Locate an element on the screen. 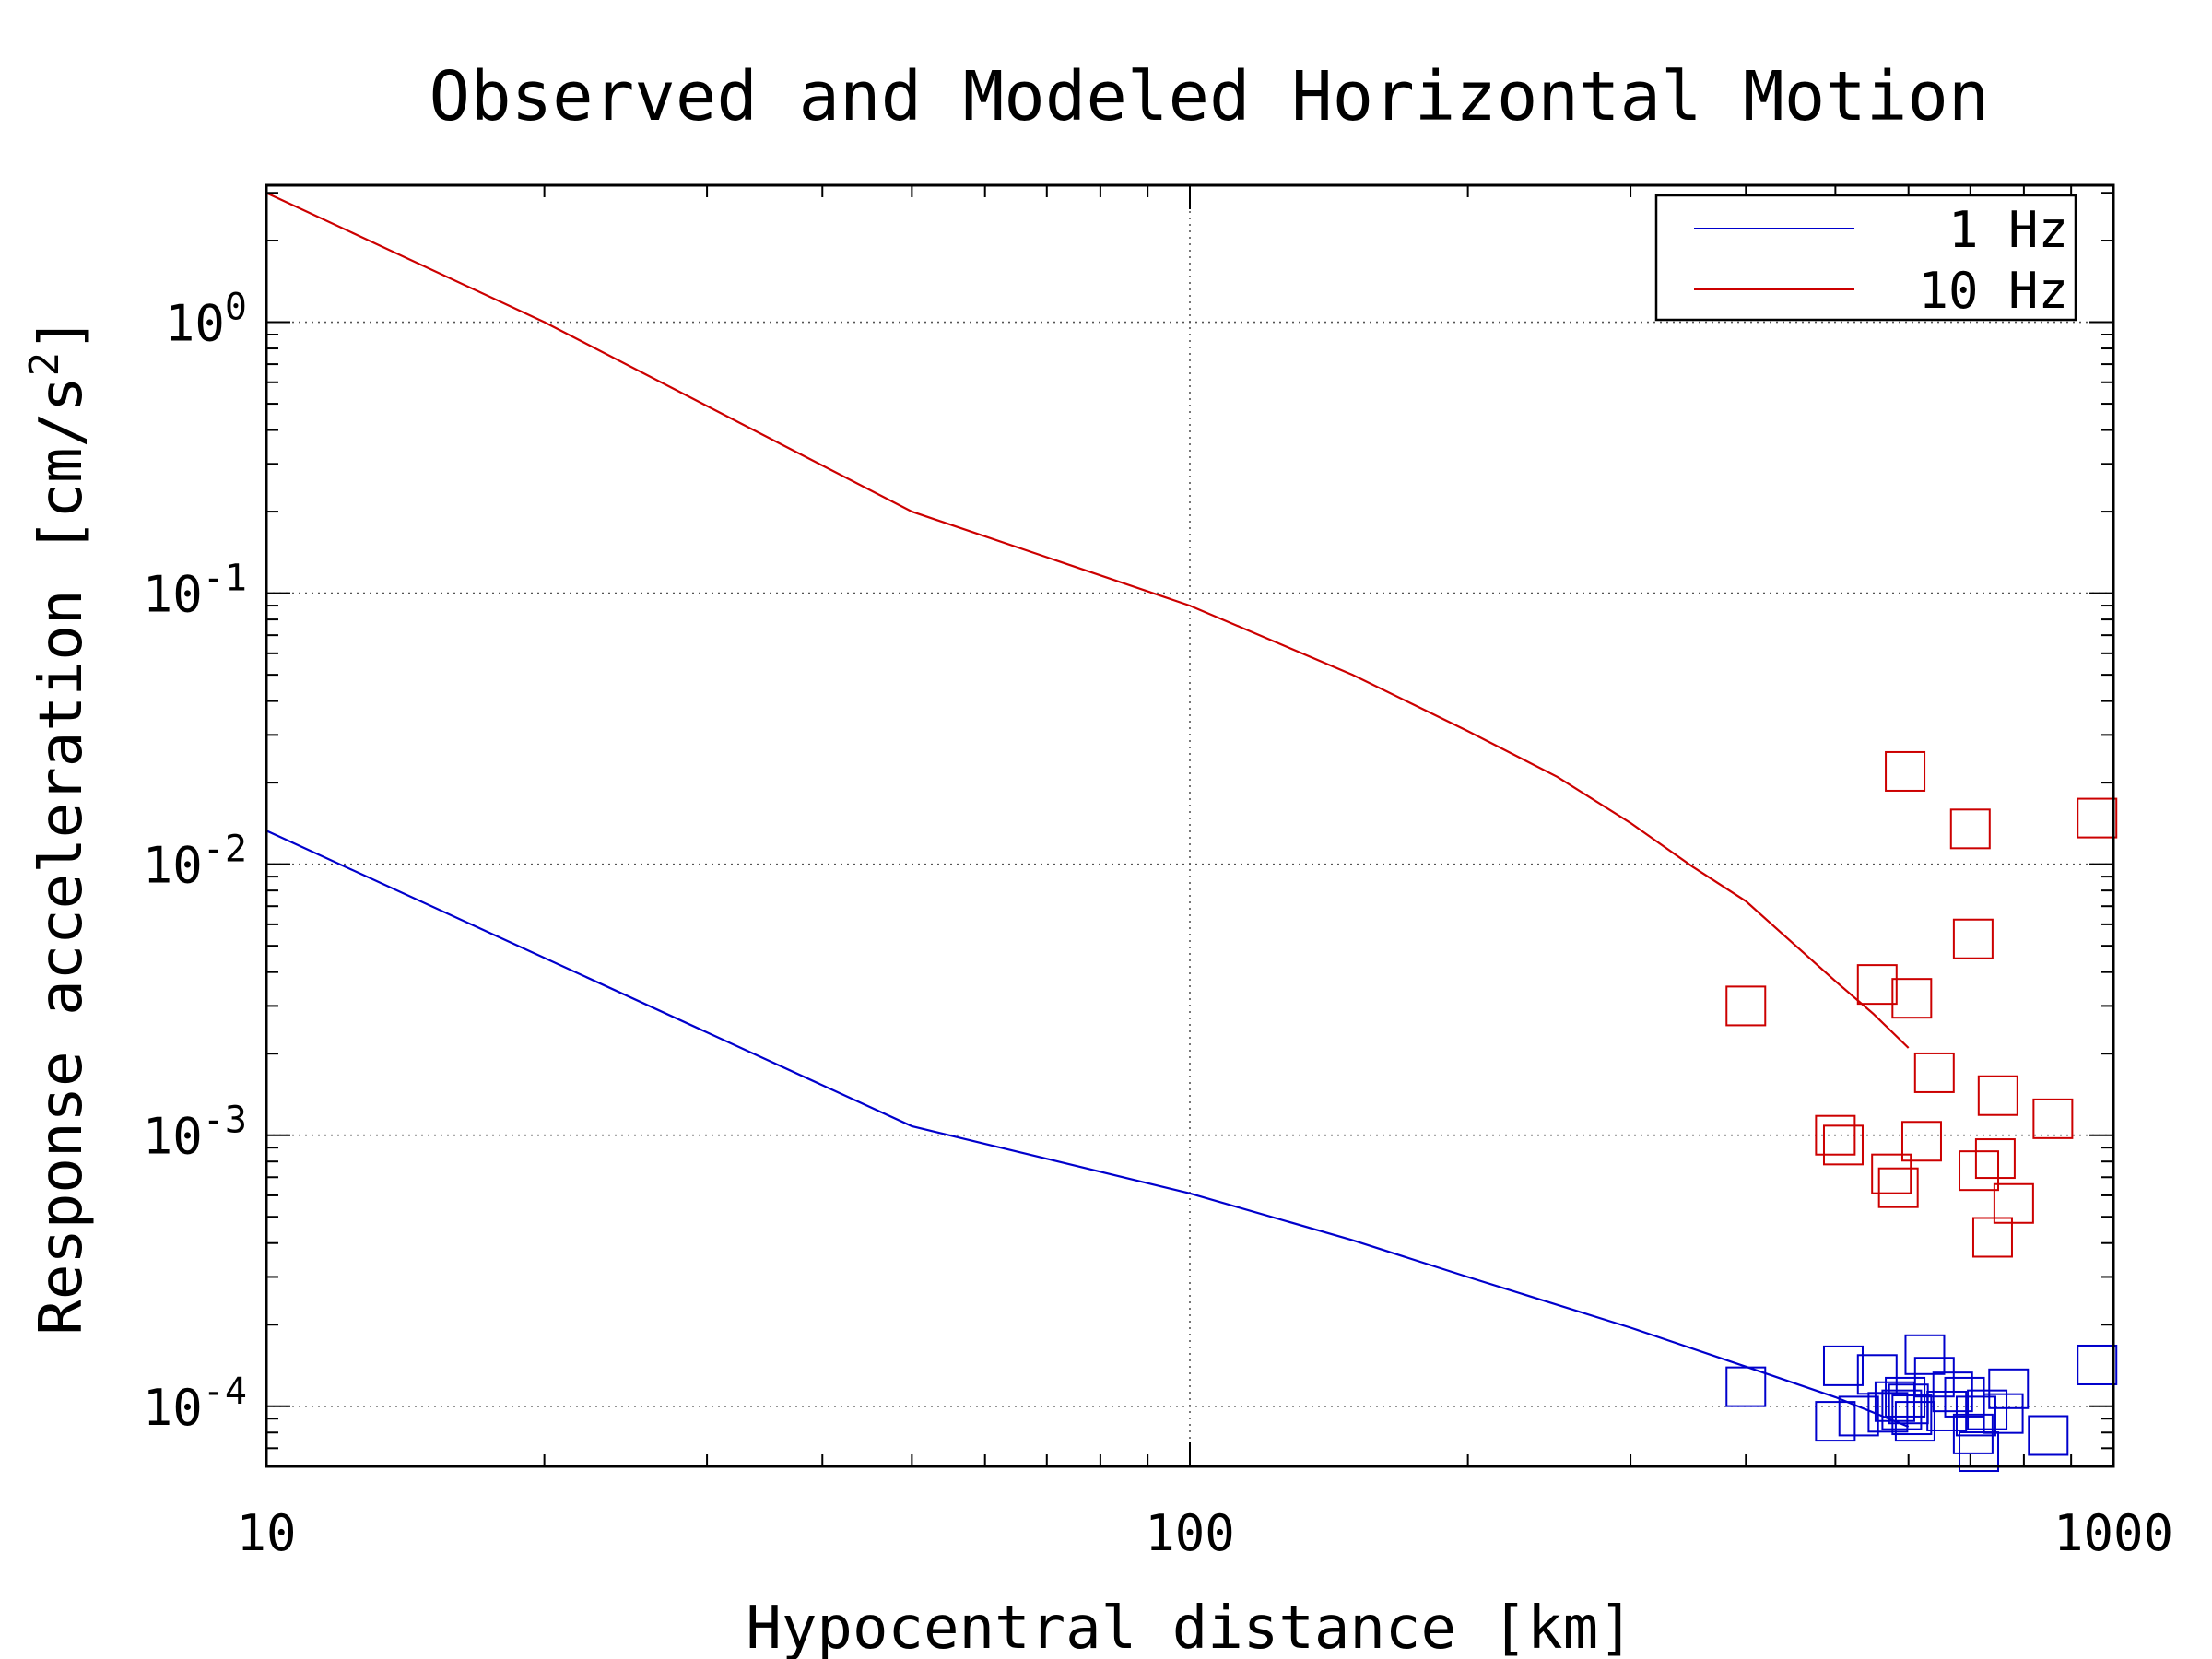 The width and height of the screenshot is (2212, 1659). legend: 1 Hz 10 Hz is located at coordinates (1865, 258).